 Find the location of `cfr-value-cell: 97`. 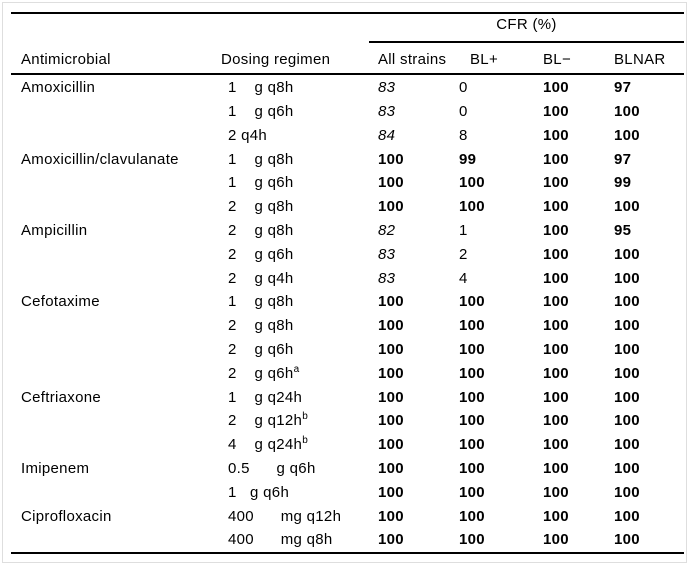

cfr-value-cell: 97 is located at coordinates (623, 88).